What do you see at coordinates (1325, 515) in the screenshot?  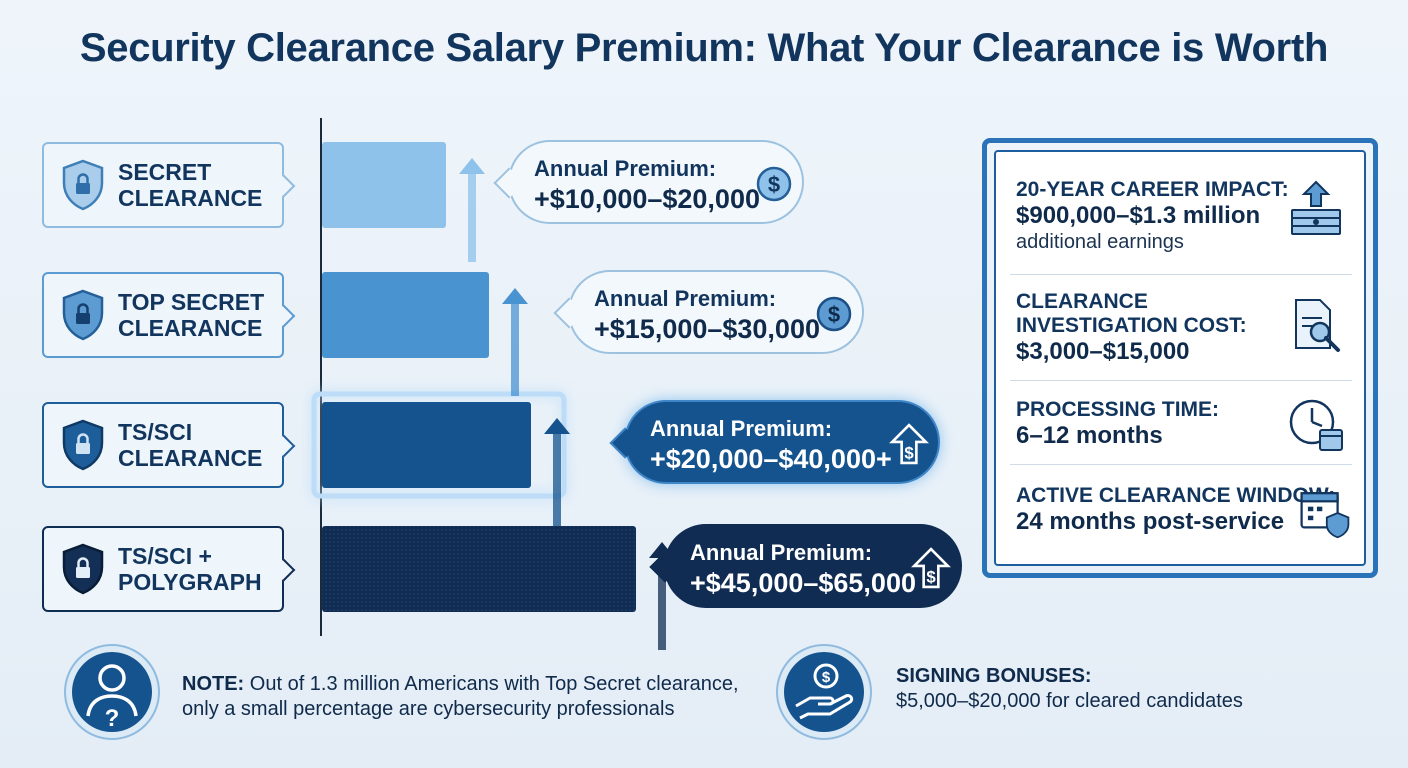 I see `calendar-shield-icon` at bounding box center [1325, 515].